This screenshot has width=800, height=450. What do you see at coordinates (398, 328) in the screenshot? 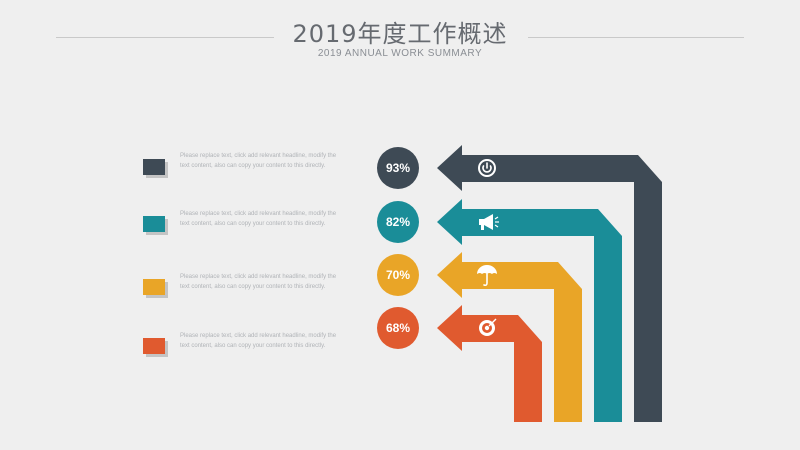
I see `row-4-percent-badge: 68%` at bounding box center [398, 328].